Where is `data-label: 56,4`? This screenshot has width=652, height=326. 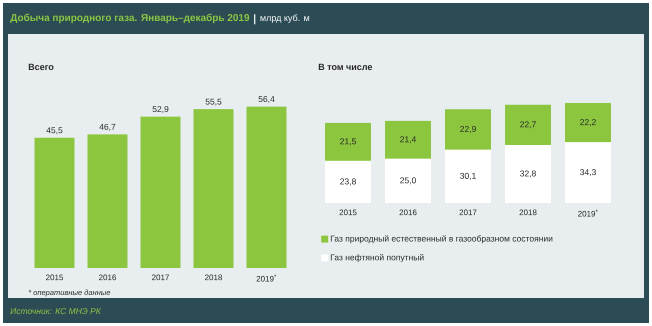
data-label: 56,4 is located at coordinates (266, 100).